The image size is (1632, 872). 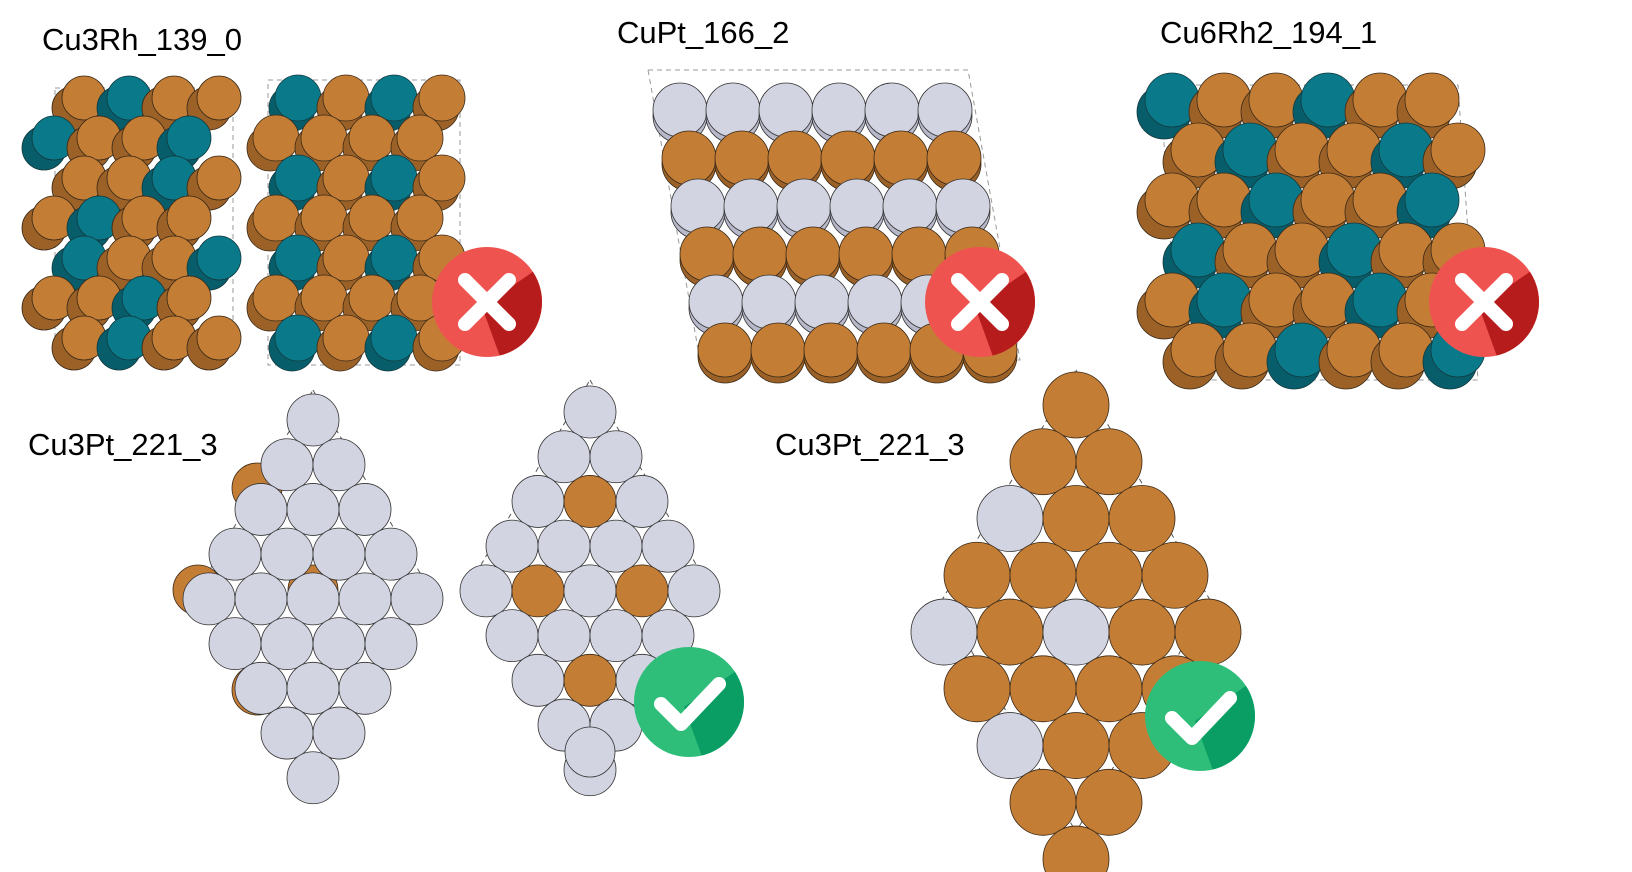 I want to click on panel-label-cu3rh: Cu3Rh_139_0, so click(x=142, y=39).